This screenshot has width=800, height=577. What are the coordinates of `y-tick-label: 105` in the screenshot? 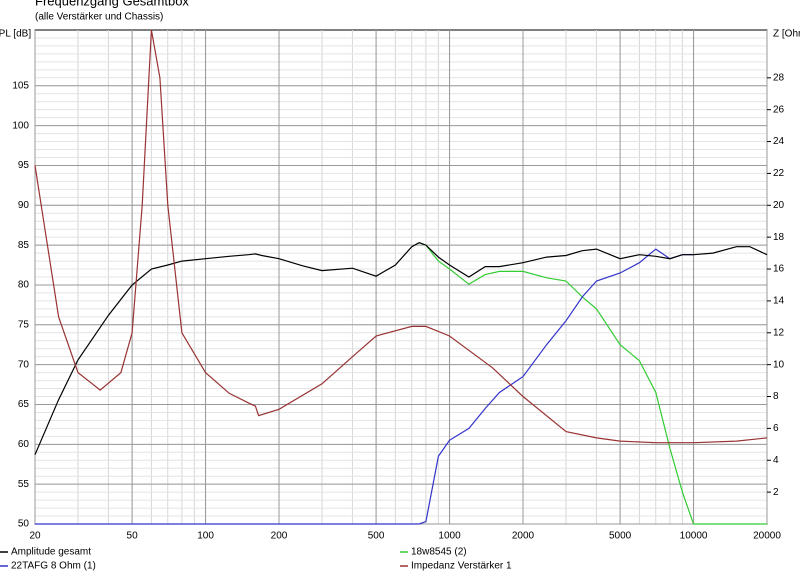 It's located at (20, 85).